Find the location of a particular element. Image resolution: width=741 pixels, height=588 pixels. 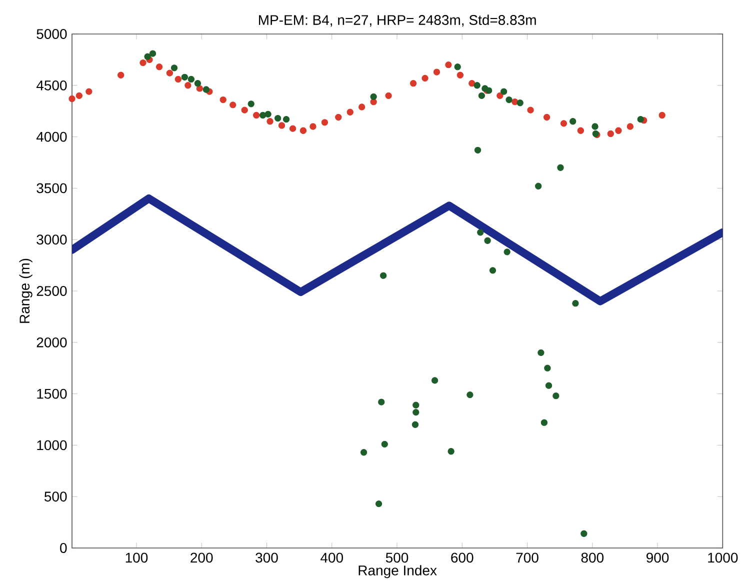

y-tick-label: 3500 is located at coordinates (51, 188).